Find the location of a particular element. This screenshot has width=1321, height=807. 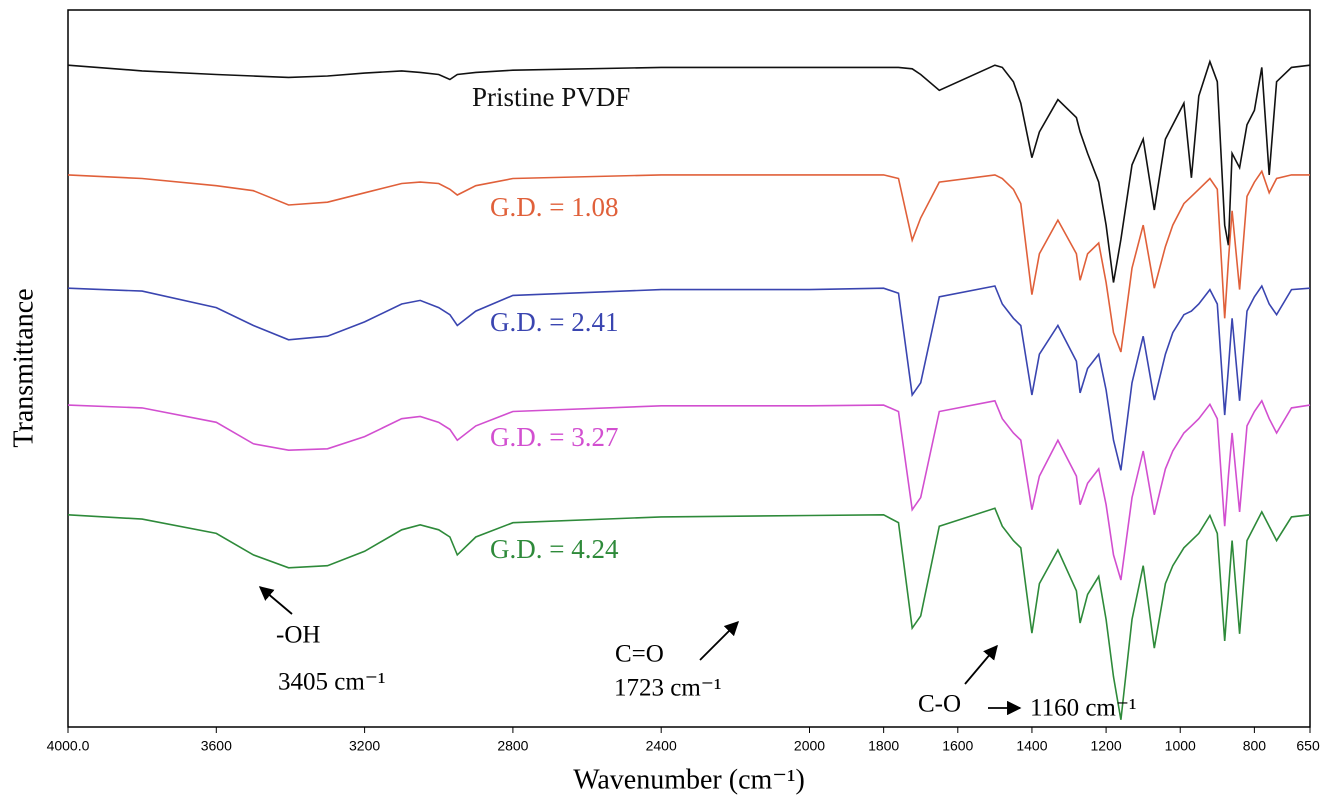

series-label: G.D. = 1.08 is located at coordinates (554, 207).